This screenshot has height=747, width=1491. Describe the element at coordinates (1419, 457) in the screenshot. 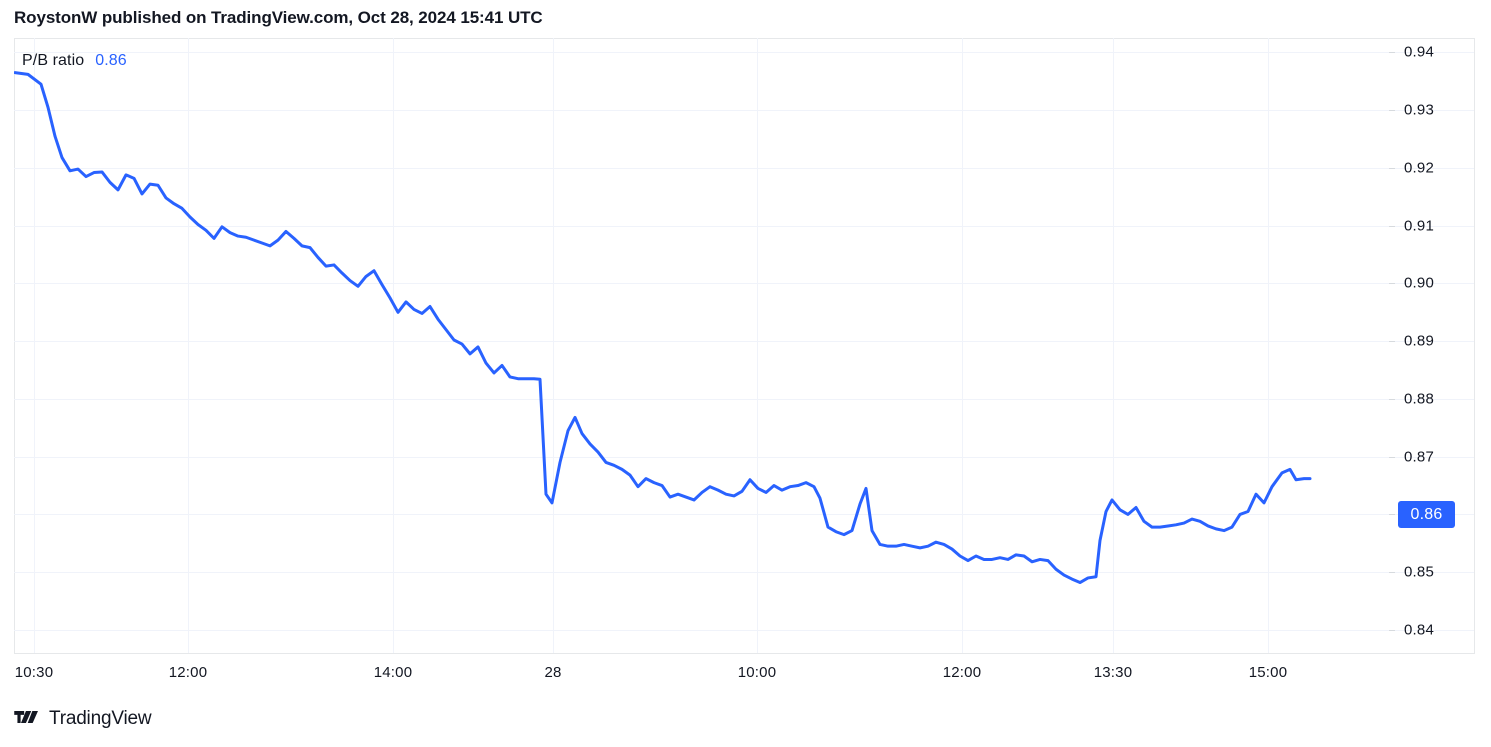

I see `price-tick-label: 0.87` at that location.